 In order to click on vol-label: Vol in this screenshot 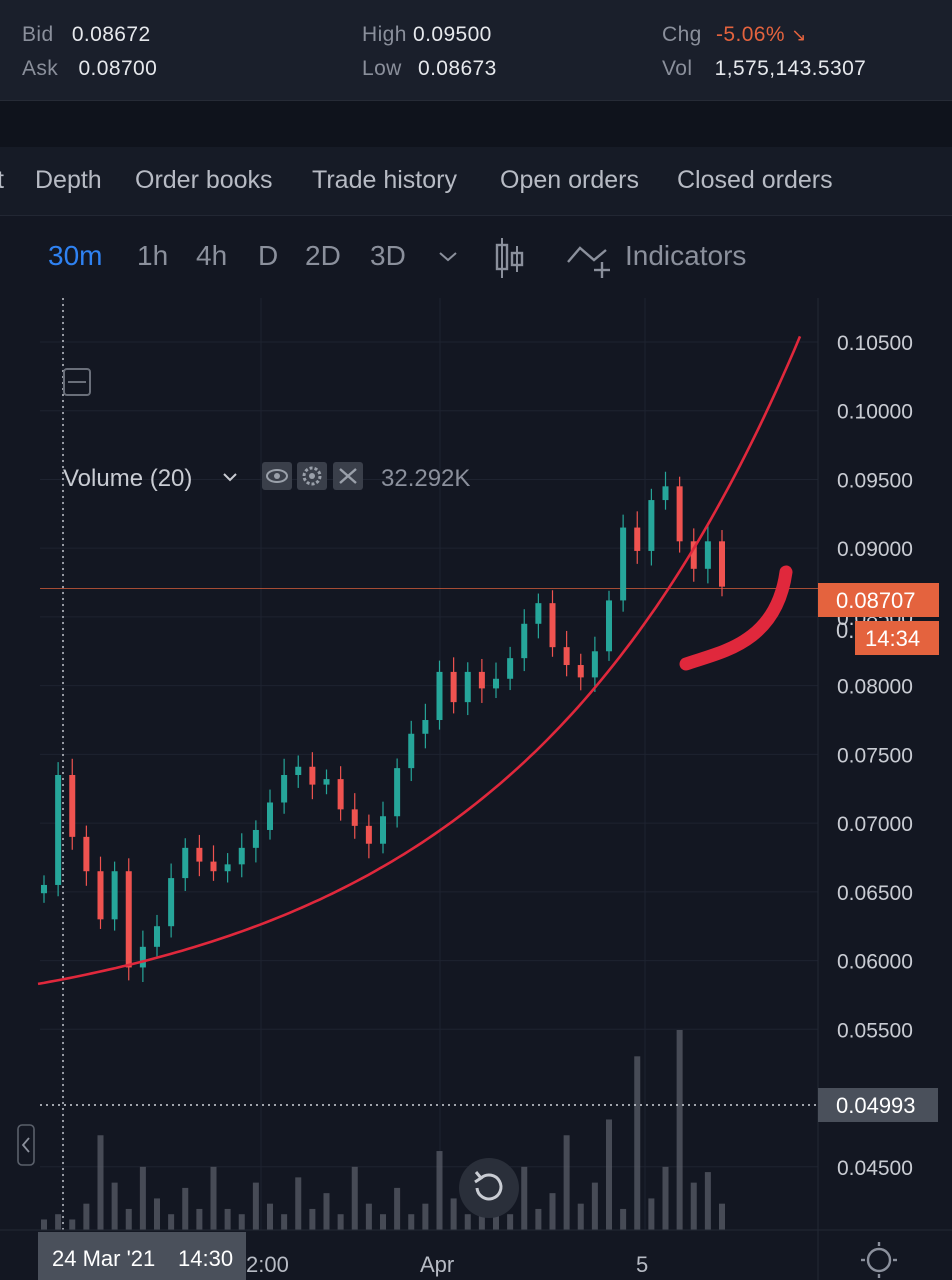, I will do `click(677, 68)`.